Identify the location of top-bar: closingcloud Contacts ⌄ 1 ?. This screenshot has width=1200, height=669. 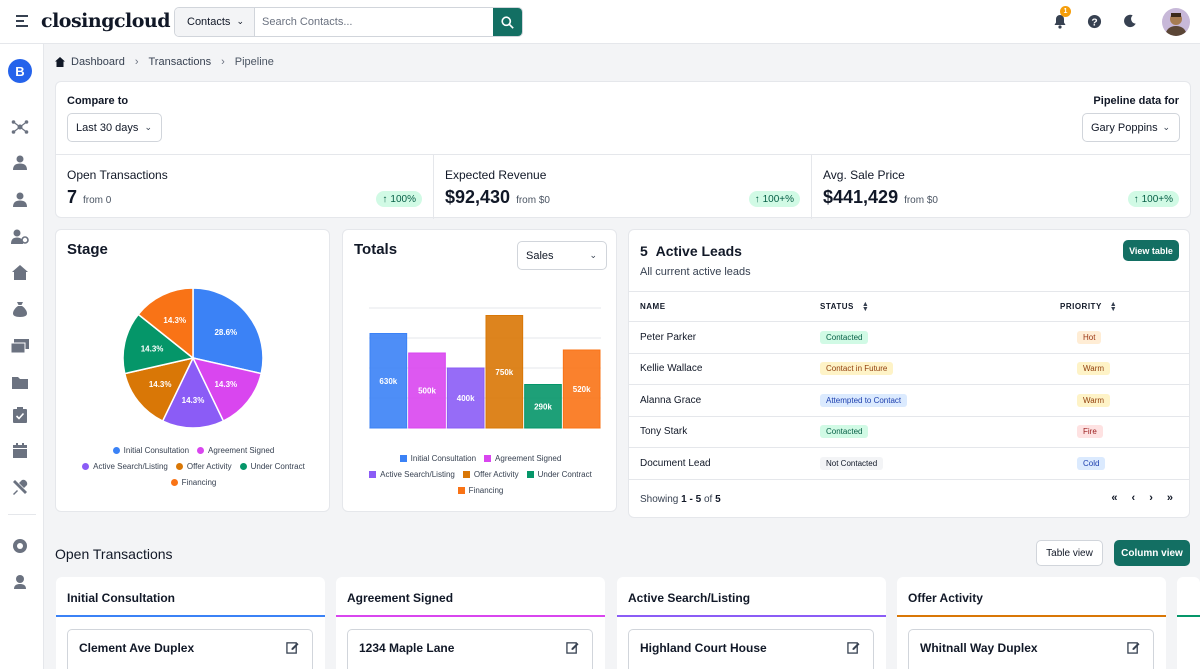
(600, 22).